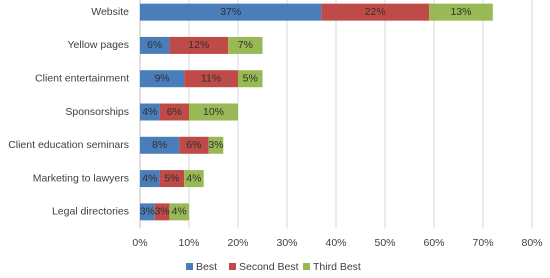 Image resolution: width=550 pixels, height=278 pixels. What do you see at coordinates (237, 243) in the screenshot?
I see `x-tick-label: 20%` at bounding box center [237, 243].